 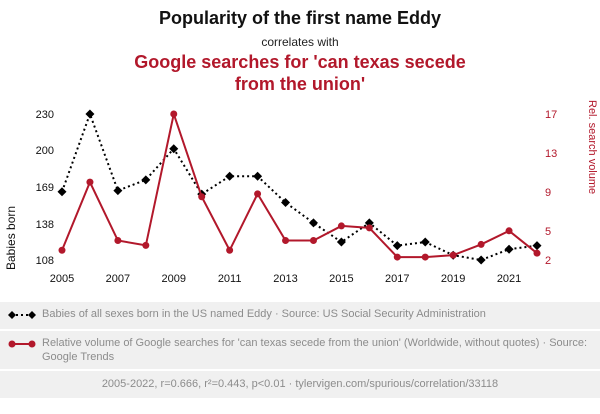 What do you see at coordinates (45, 261) in the screenshot?
I see `svg-text: 108` at bounding box center [45, 261].